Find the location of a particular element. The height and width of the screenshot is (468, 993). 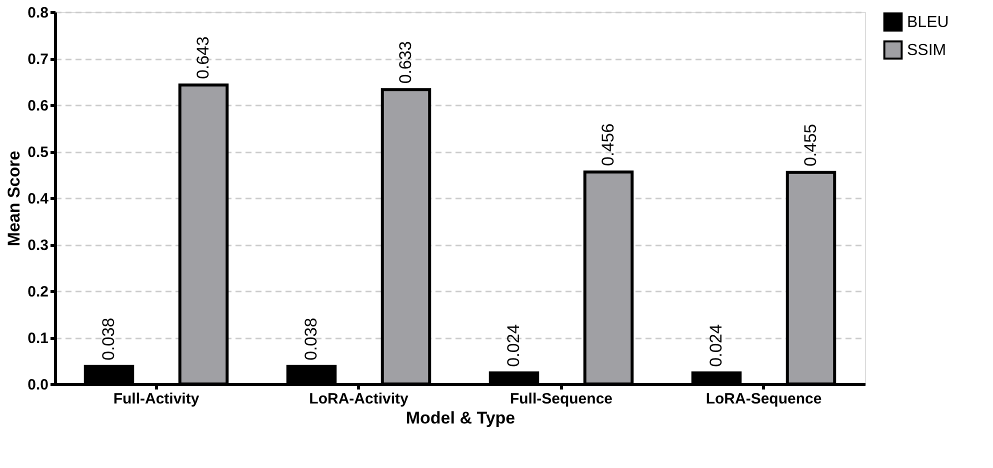

data-label: 0.456 is located at coordinates (608, 144).